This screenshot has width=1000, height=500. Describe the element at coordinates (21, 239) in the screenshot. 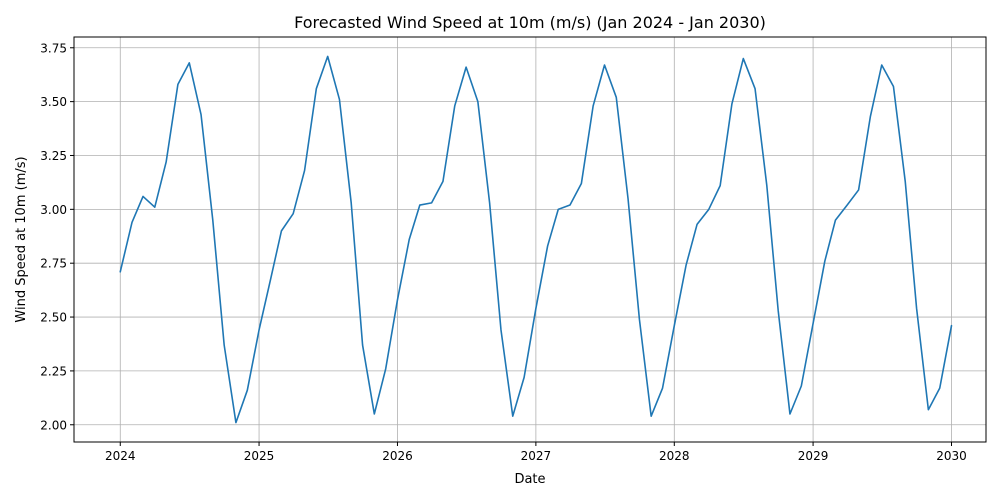

I see `y-axis-label: Wind Speed at 10m (m/s)` at that location.